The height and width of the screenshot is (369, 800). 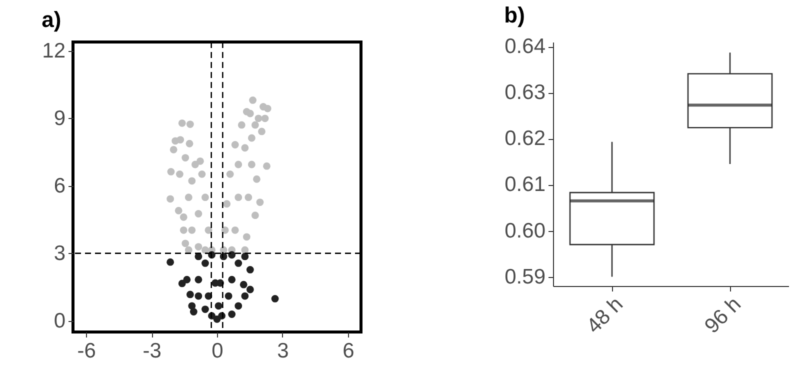 I want to click on y-tick-label: 9, so click(x=60, y=118).